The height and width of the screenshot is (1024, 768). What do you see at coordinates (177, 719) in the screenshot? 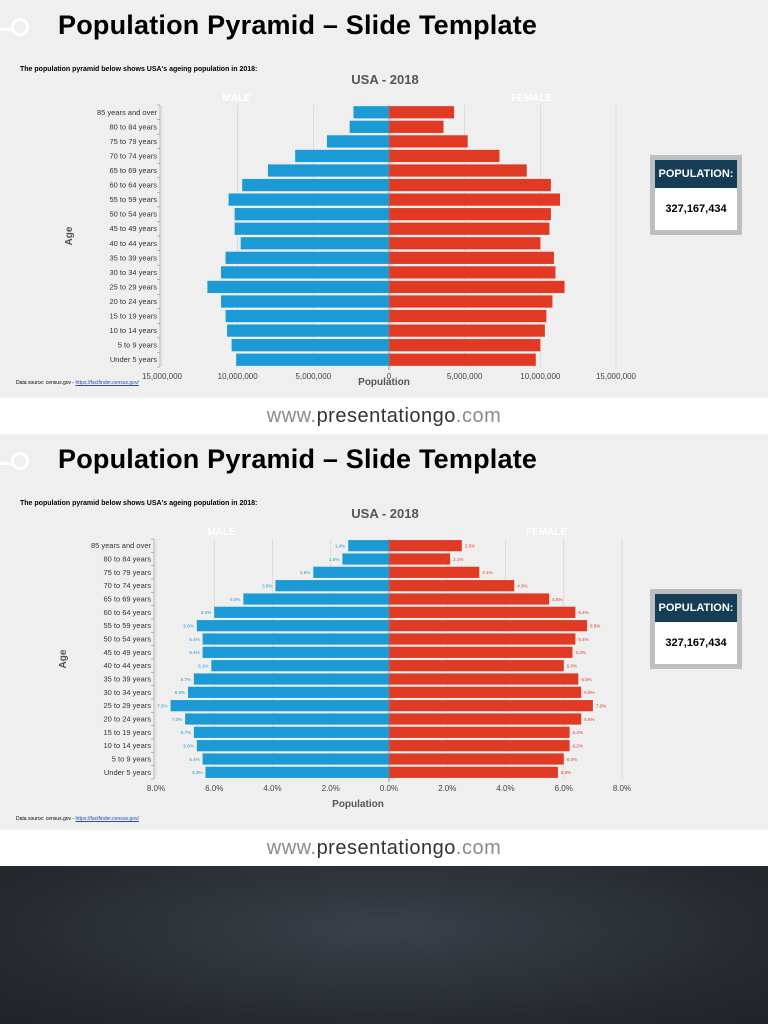
I see `data-label-male: 7.0%` at bounding box center [177, 719].